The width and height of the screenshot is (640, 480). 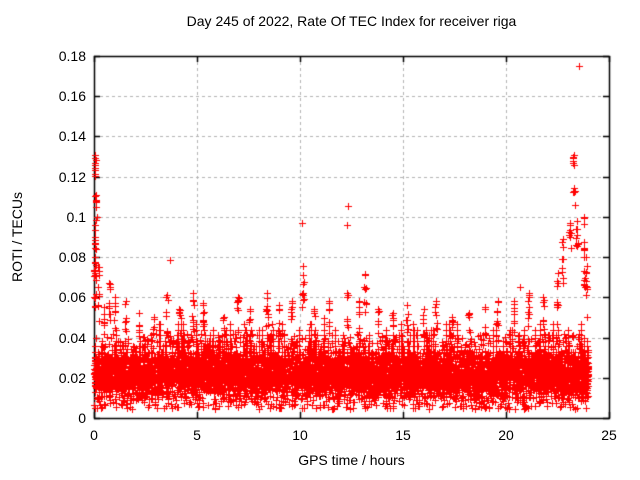 What do you see at coordinates (72, 56) in the screenshot?
I see `y-tick-label: 0.18` at bounding box center [72, 56].